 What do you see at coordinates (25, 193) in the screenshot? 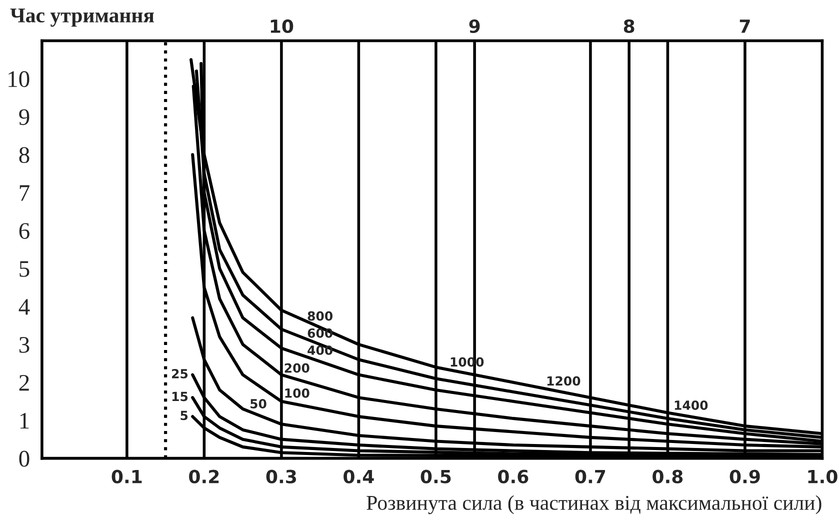
I see `y-tick-label: 7` at bounding box center [25, 193].